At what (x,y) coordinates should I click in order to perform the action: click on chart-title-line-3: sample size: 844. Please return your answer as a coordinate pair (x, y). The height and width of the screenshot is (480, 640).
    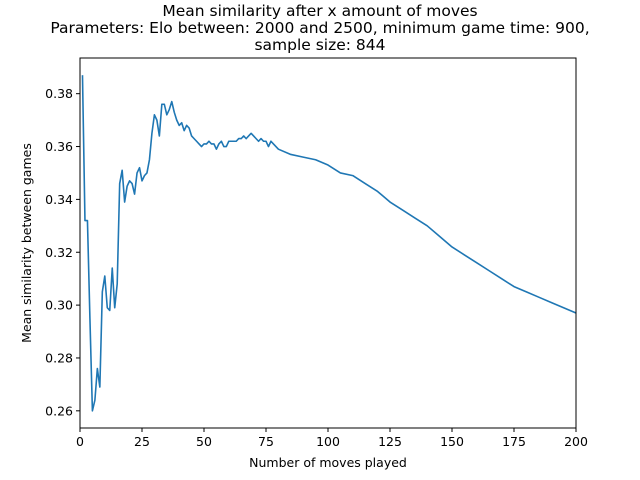
    Looking at the image, I should click on (320, 45).